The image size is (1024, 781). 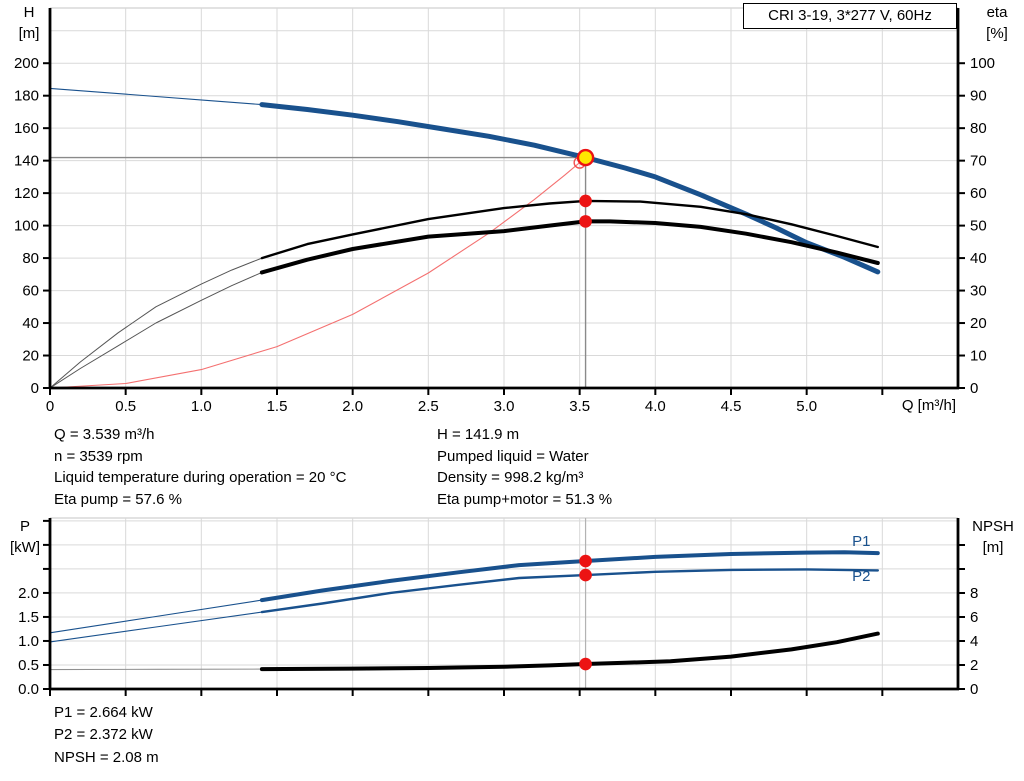 What do you see at coordinates (25, 537) in the screenshot?
I see `p-axis-title: P [kW]` at bounding box center [25, 537].